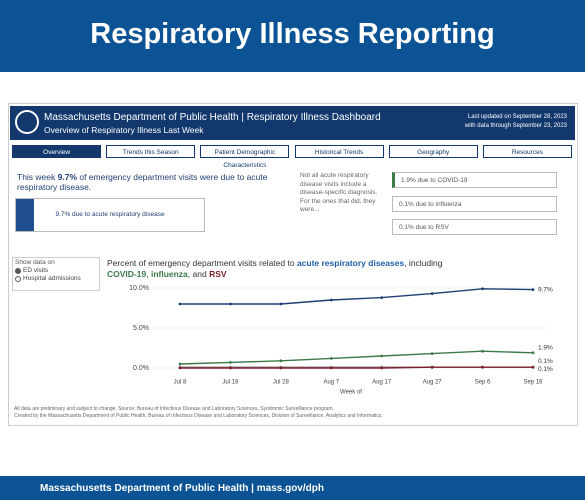 The image size is (585, 500). Describe the element at coordinates (545, 289) in the screenshot. I see `end-label: 9.7%` at that location.